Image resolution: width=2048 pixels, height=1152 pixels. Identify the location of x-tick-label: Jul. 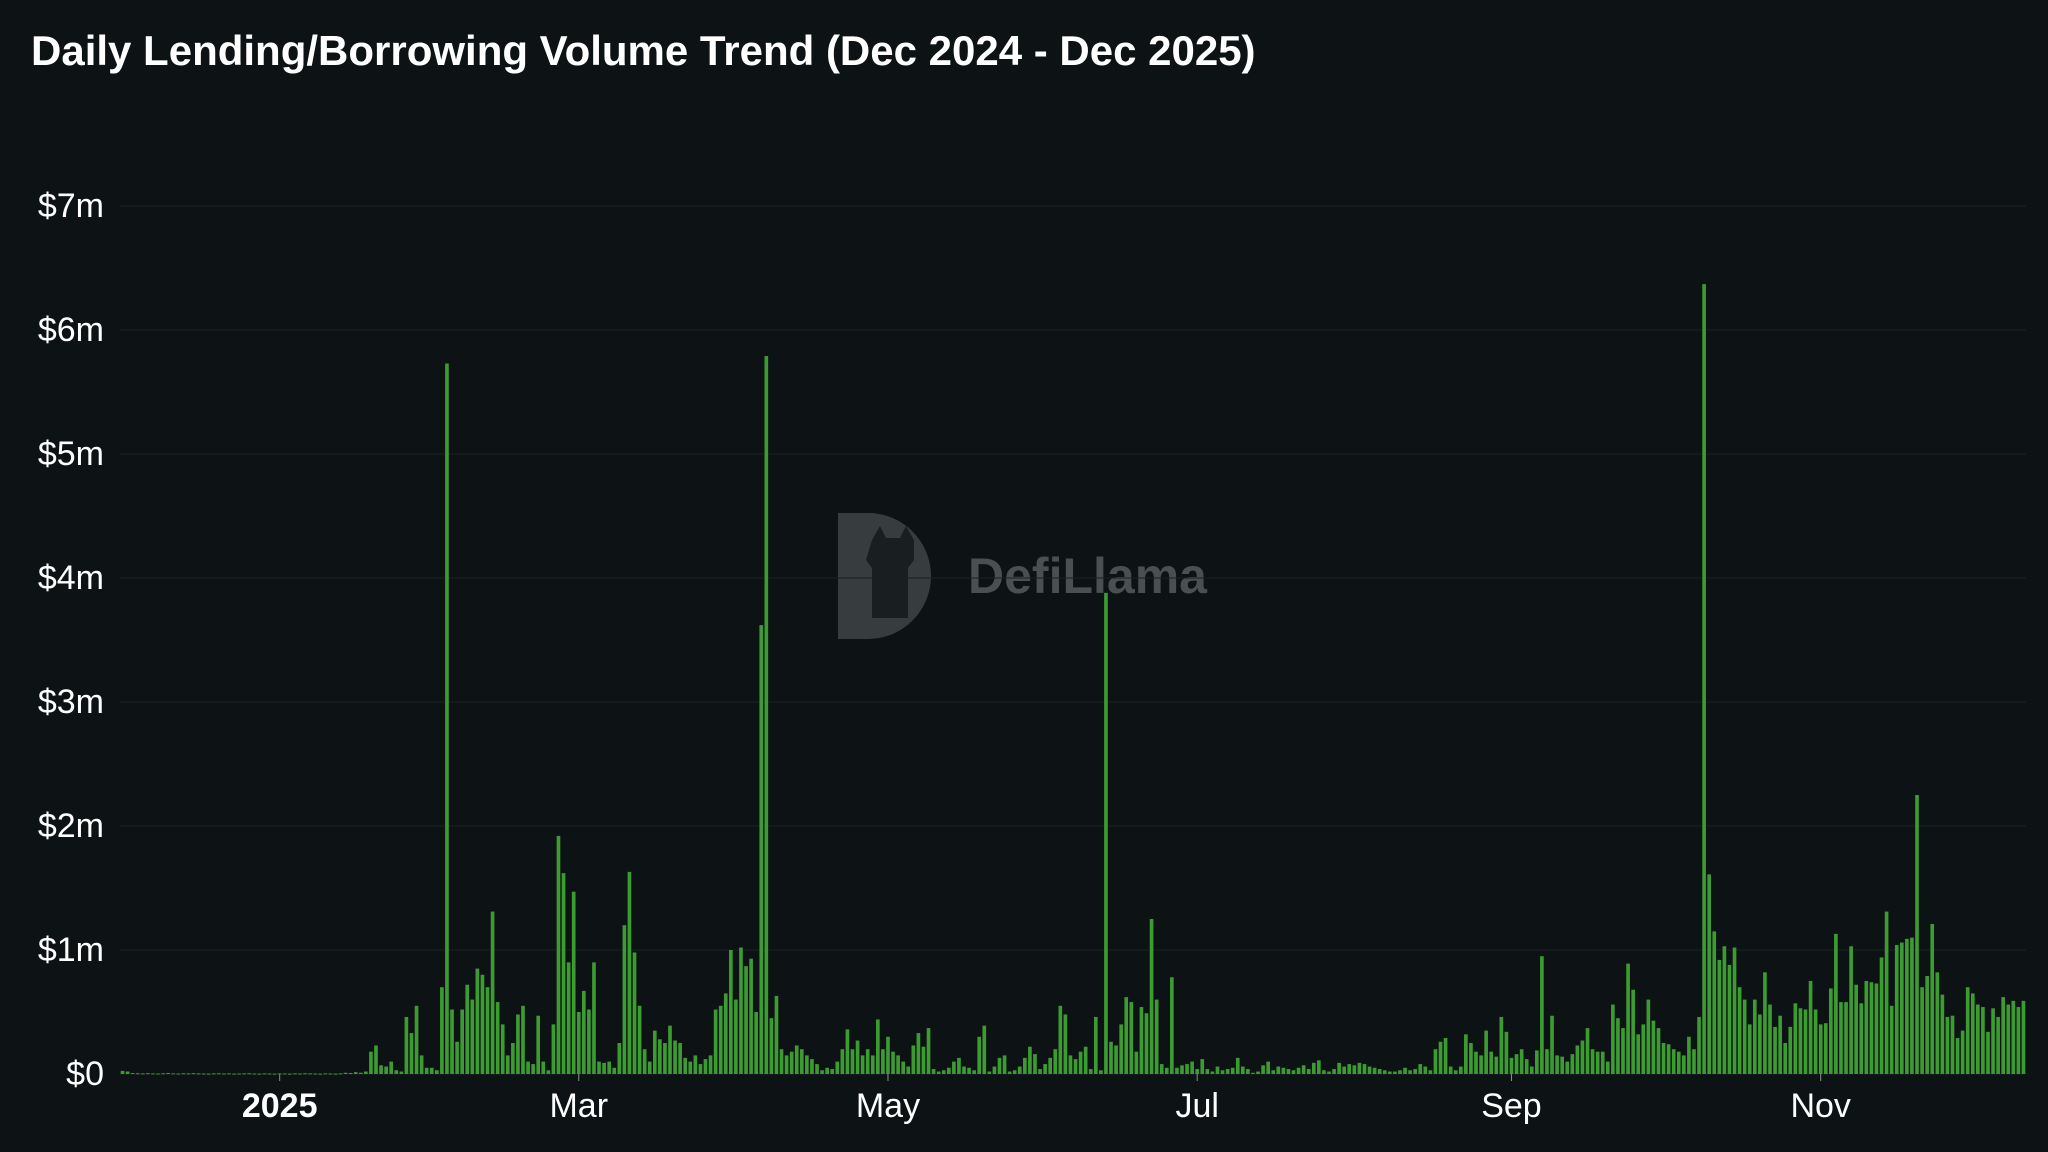
(1196, 1106).